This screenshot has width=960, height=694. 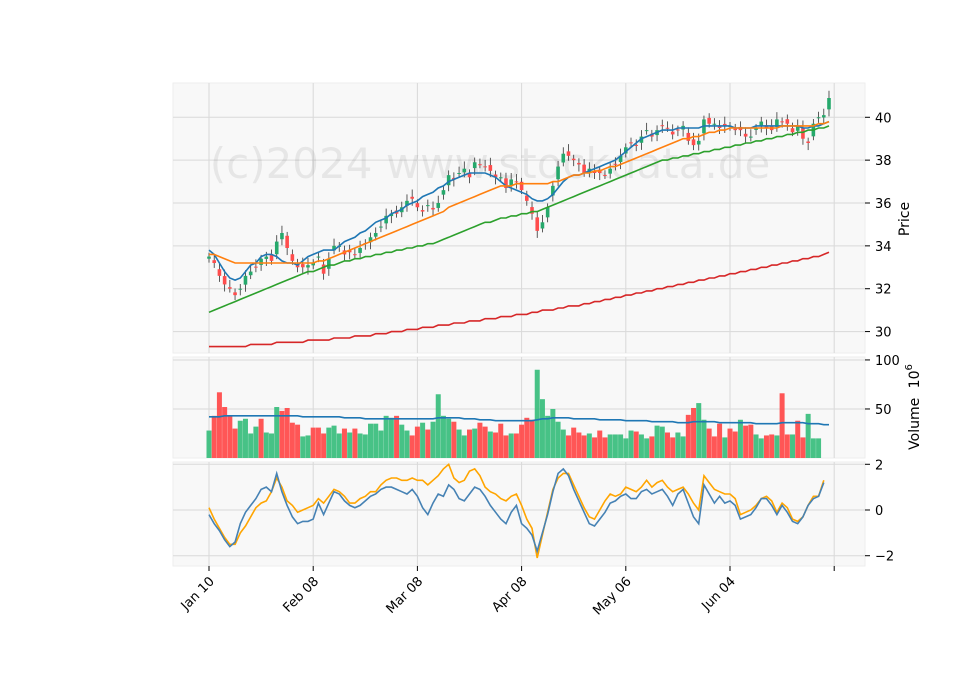 I want to click on y-tick-label: 38, so click(x=883, y=161).